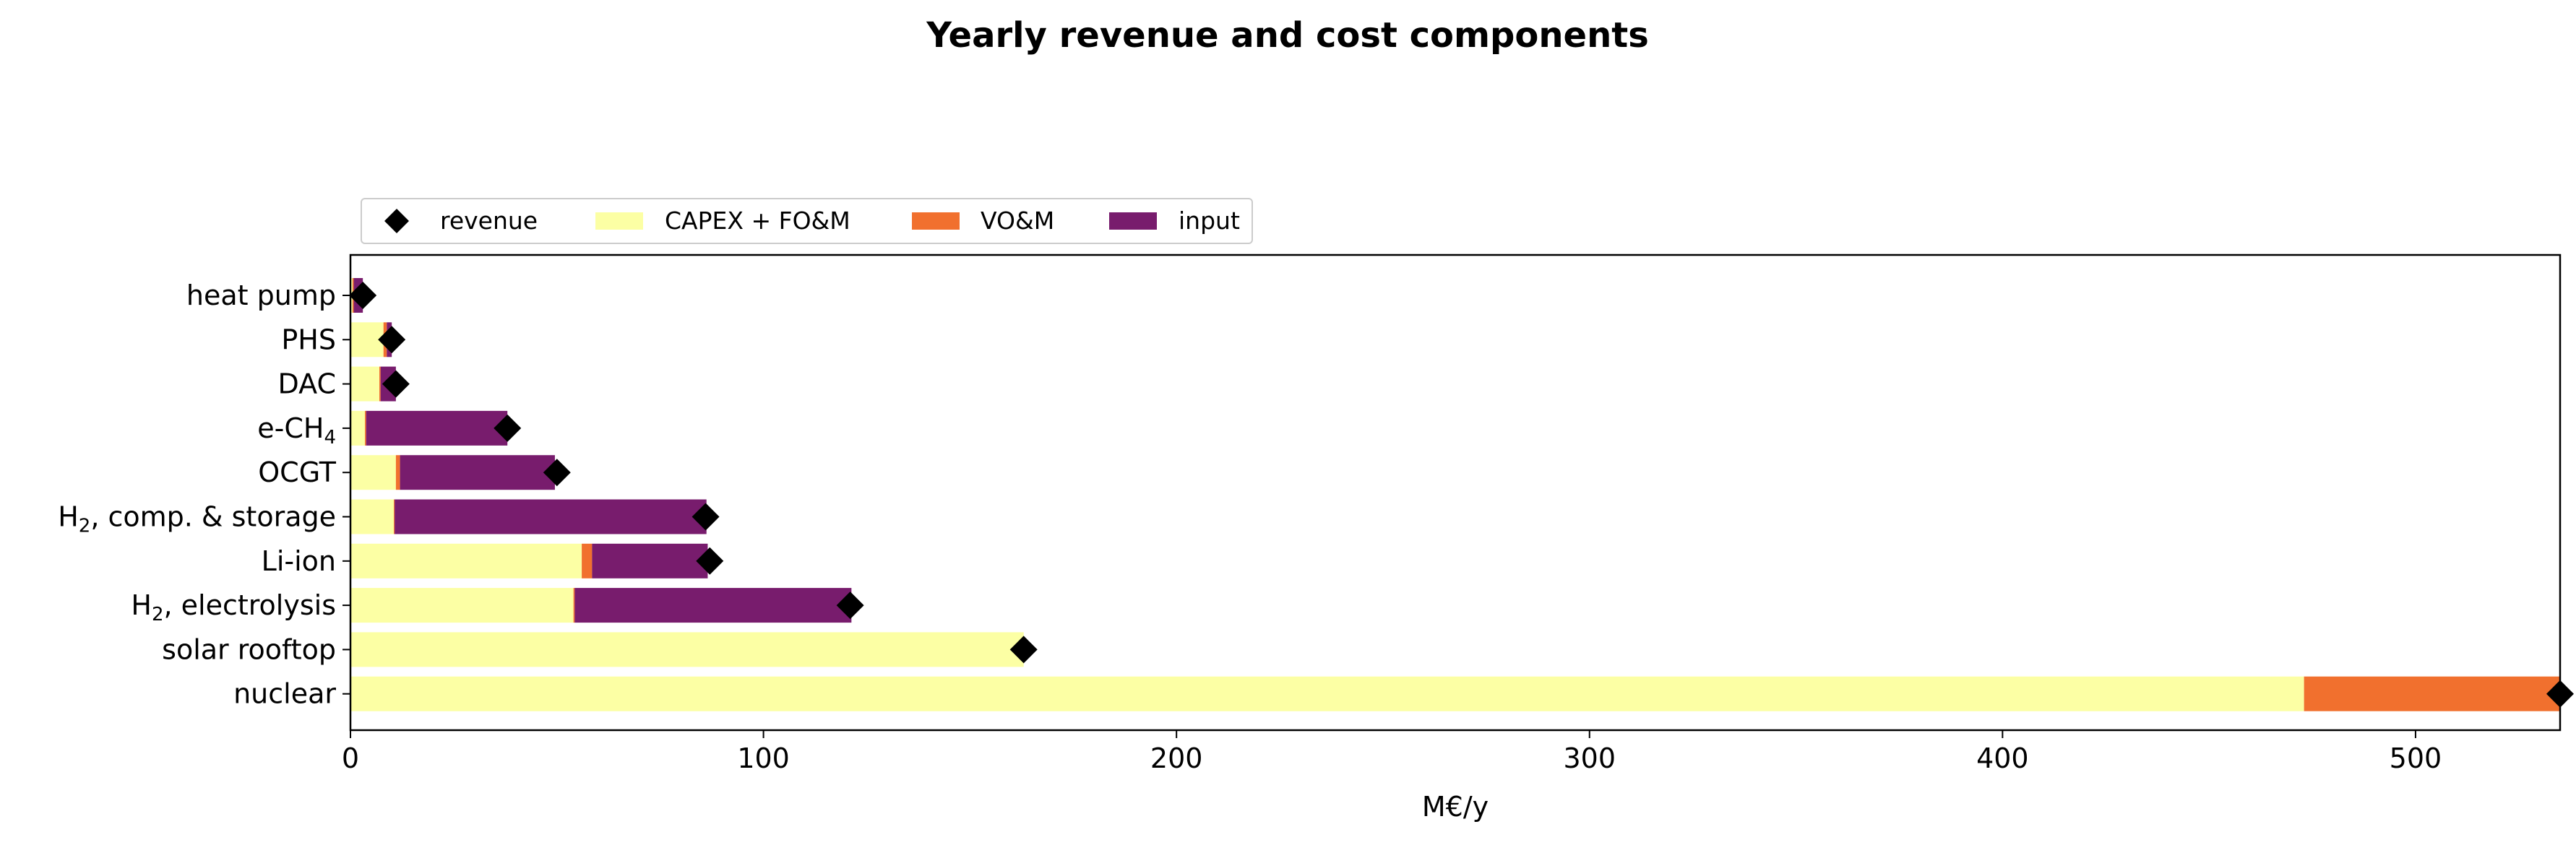  I want to click on x-tick-label: 400, so click(2002, 758).